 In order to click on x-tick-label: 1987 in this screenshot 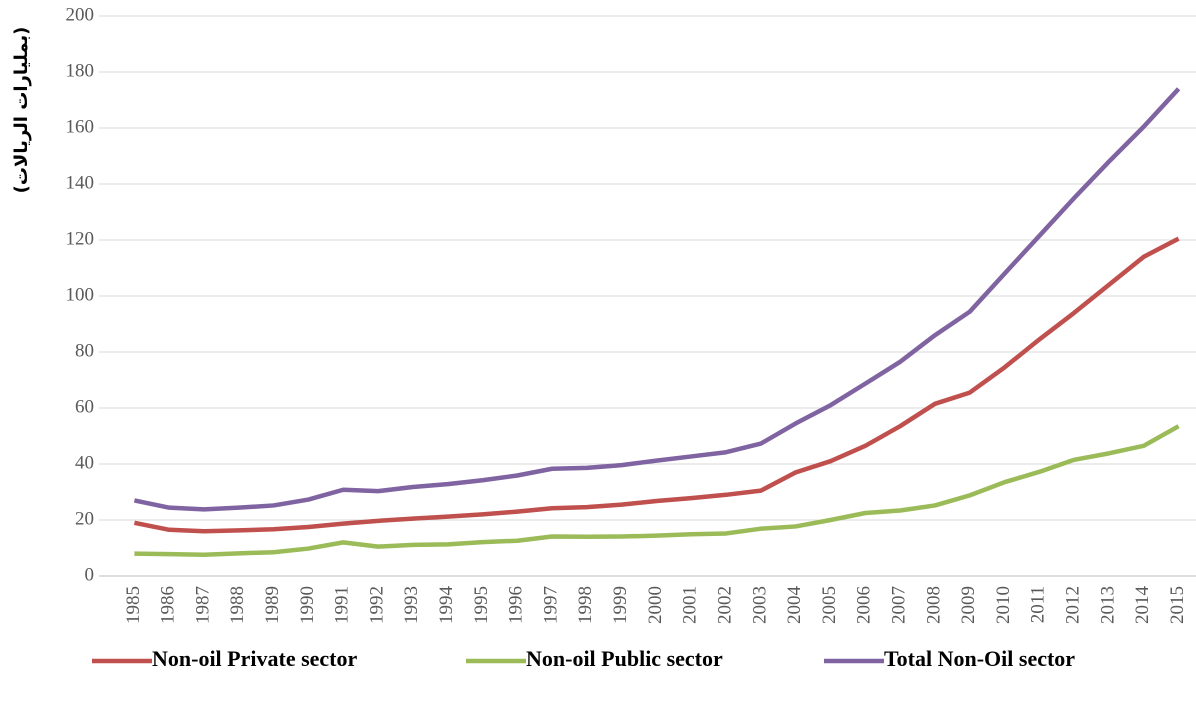, I will do `click(202, 605)`.